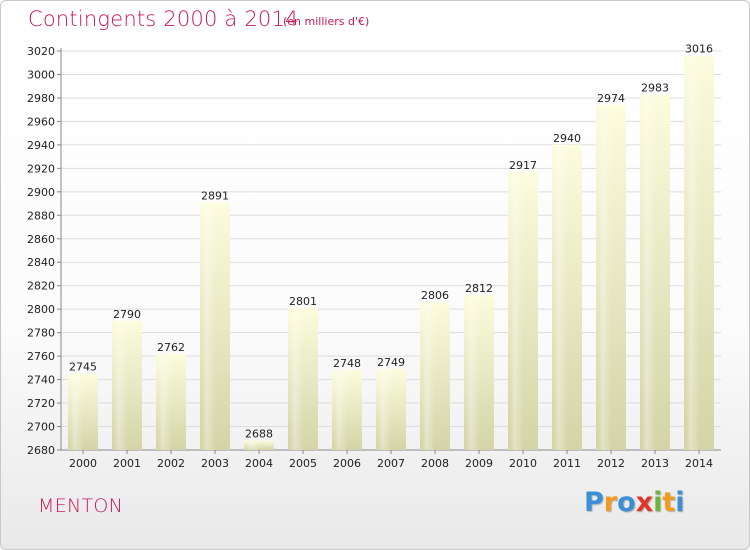 The height and width of the screenshot is (550, 750). I want to click on data-label: 2812, so click(479, 288).